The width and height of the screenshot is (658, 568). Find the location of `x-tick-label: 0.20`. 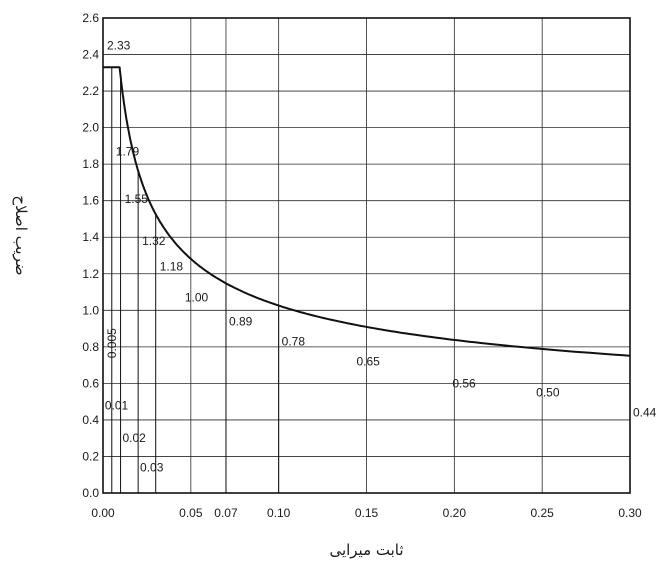

x-tick-label: 0.20 is located at coordinates (455, 513).